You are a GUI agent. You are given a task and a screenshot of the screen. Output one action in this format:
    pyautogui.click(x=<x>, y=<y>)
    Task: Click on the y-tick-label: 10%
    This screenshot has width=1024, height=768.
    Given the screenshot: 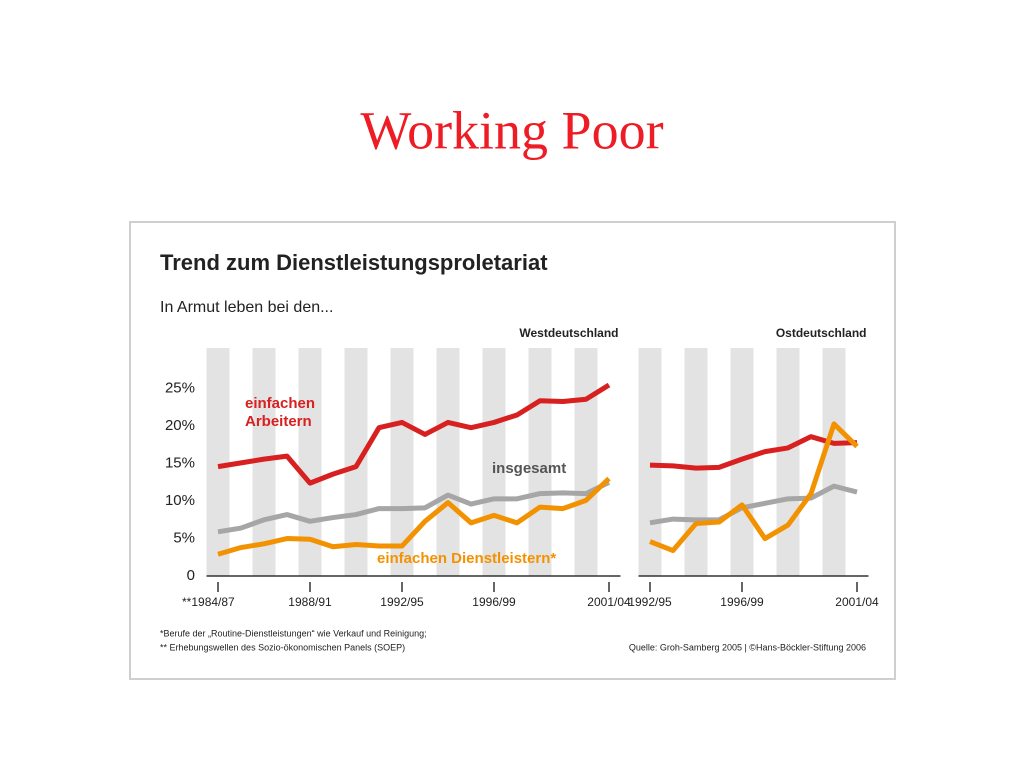 What is the action you would take?
    pyautogui.click(x=180, y=500)
    